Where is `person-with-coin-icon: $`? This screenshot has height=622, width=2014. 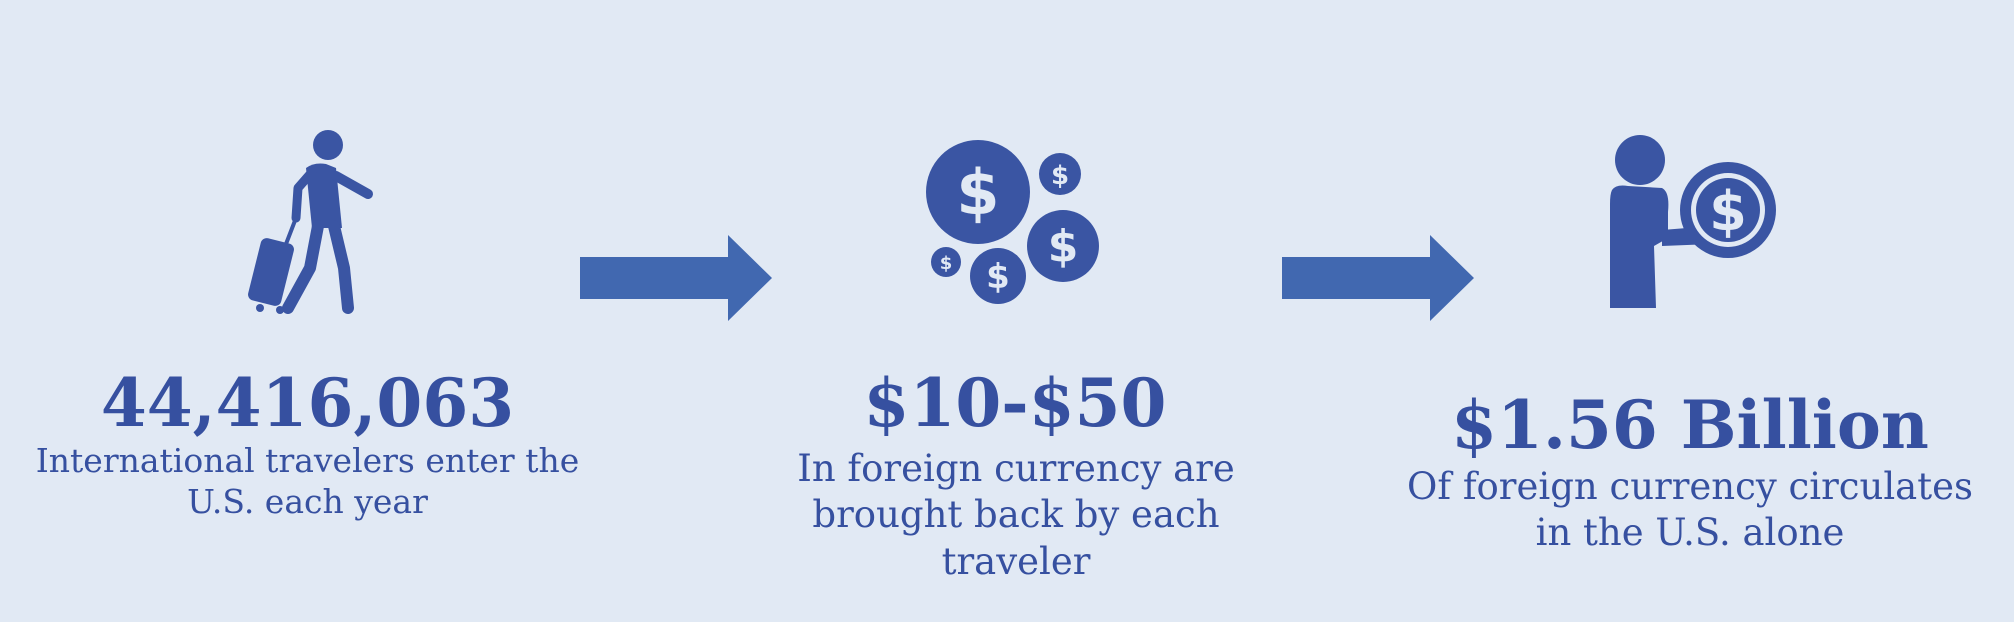 person-with-coin-icon: $ is located at coordinates (1692, 223).